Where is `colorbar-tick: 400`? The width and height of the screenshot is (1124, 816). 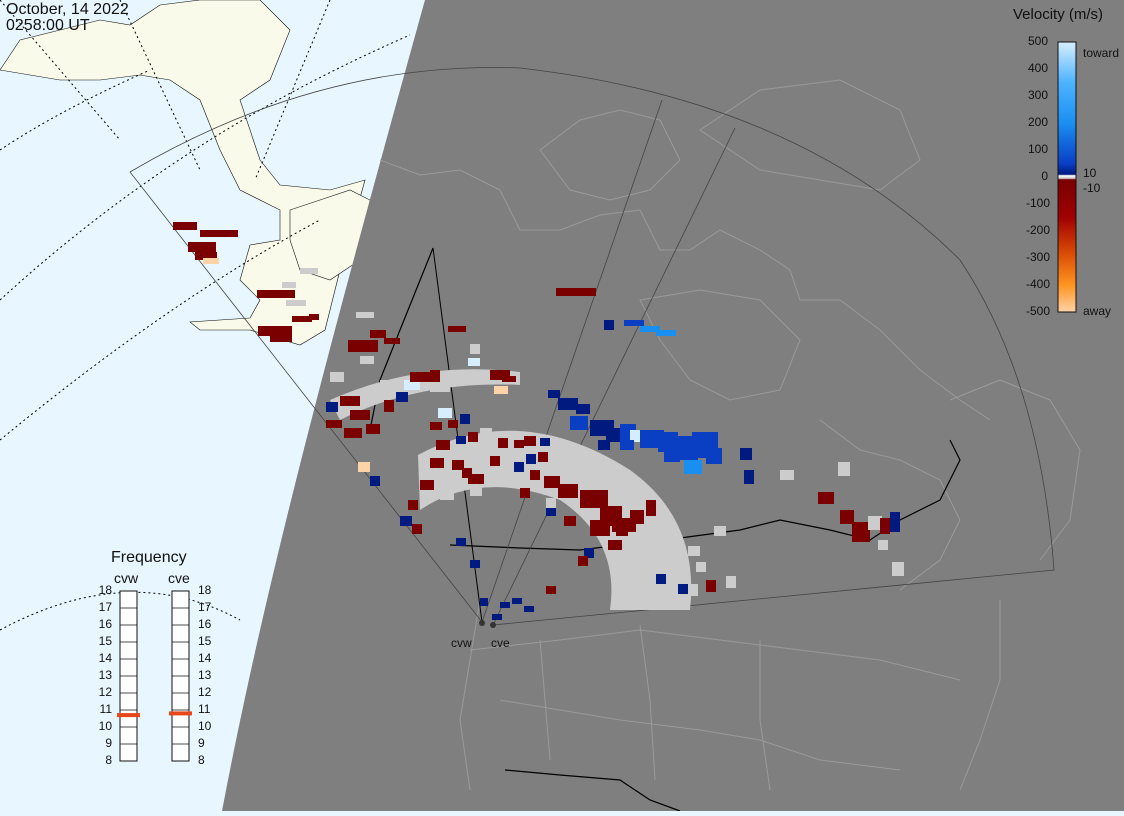 colorbar-tick: 400 is located at coordinates (1037, 68).